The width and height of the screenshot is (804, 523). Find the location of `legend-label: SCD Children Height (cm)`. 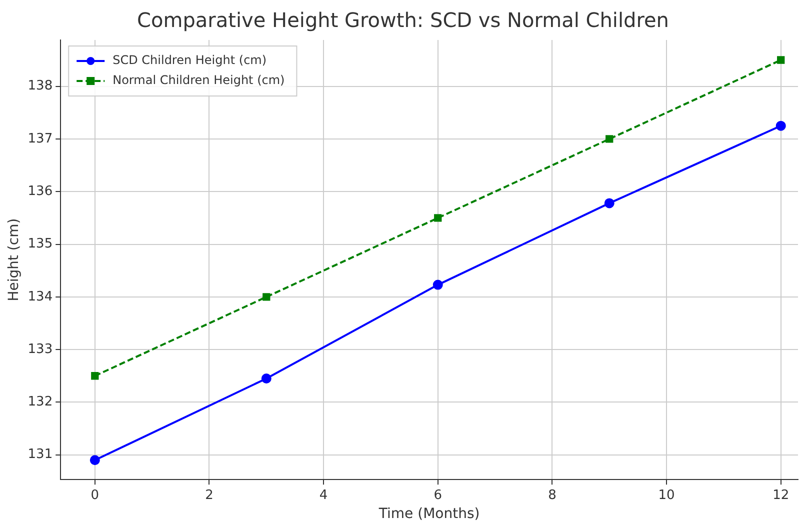

legend-label: SCD Children Height (cm) is located at coordinates (189, 60).